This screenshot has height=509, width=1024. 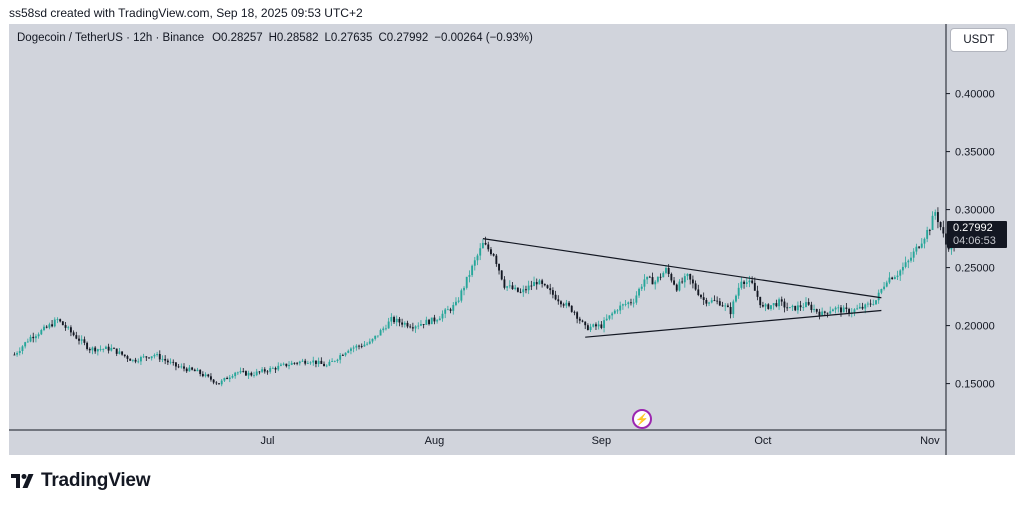 What do you see at coordinates (733, 323) in the screenshot?
I see `triangle-lower-trendline` at bounding box center [733, 323].